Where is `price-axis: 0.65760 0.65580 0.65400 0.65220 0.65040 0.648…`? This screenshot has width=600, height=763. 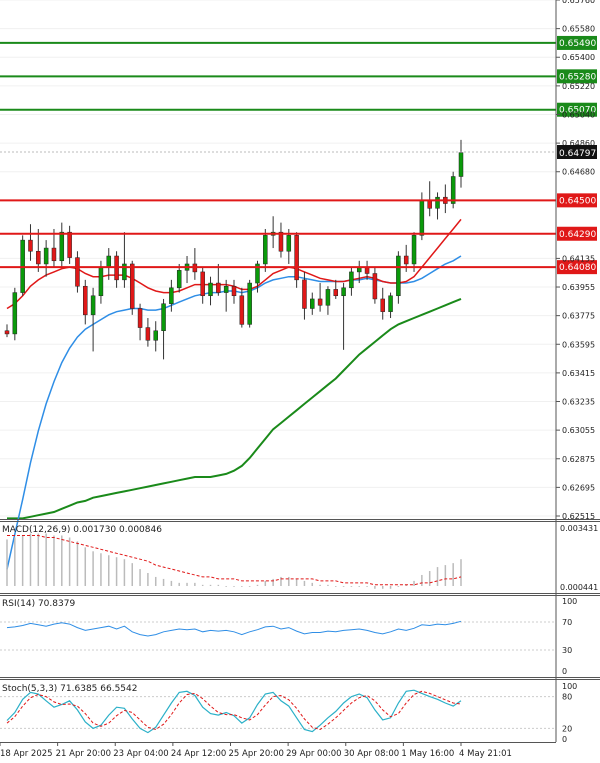 price-axis: 0.65760 0.65580 0.65400 0.65220 0.65040 0.648… is located at coordinates (575, 260).